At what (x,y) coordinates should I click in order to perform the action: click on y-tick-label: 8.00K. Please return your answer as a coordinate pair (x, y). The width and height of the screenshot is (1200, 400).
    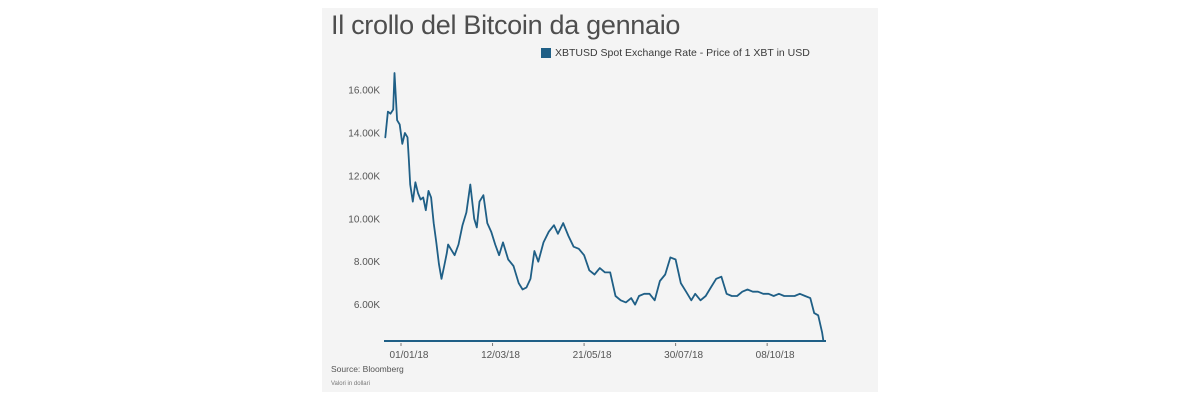
    Looking at the image, I should click on (367, 262).